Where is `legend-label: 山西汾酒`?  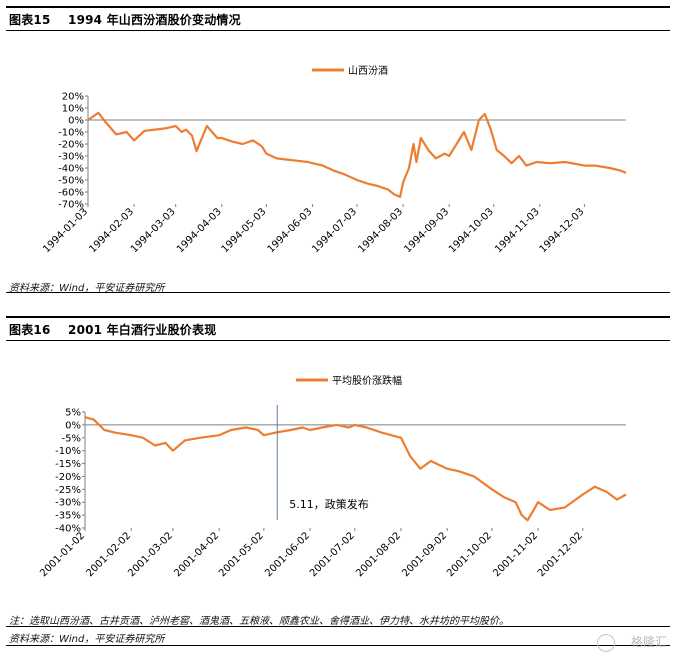
legend-label: 山西汾酒 is located at coordinates (368, 71).